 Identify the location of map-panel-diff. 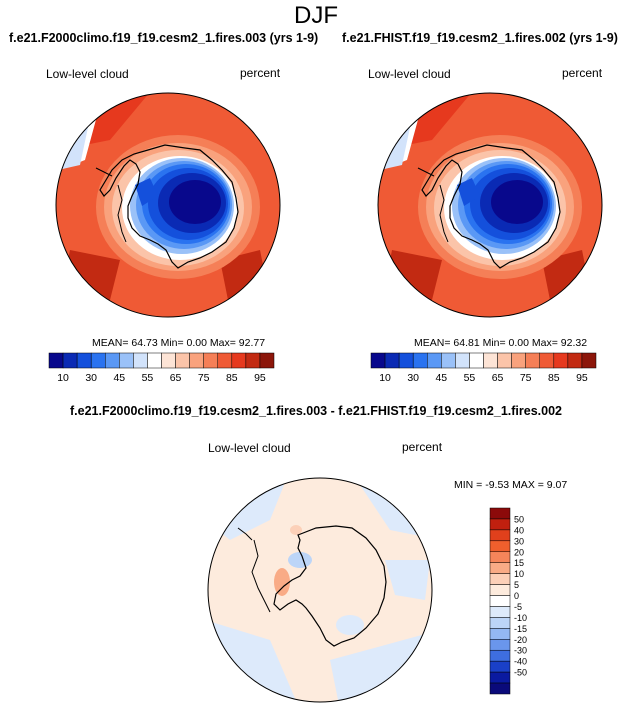
(320, 590).